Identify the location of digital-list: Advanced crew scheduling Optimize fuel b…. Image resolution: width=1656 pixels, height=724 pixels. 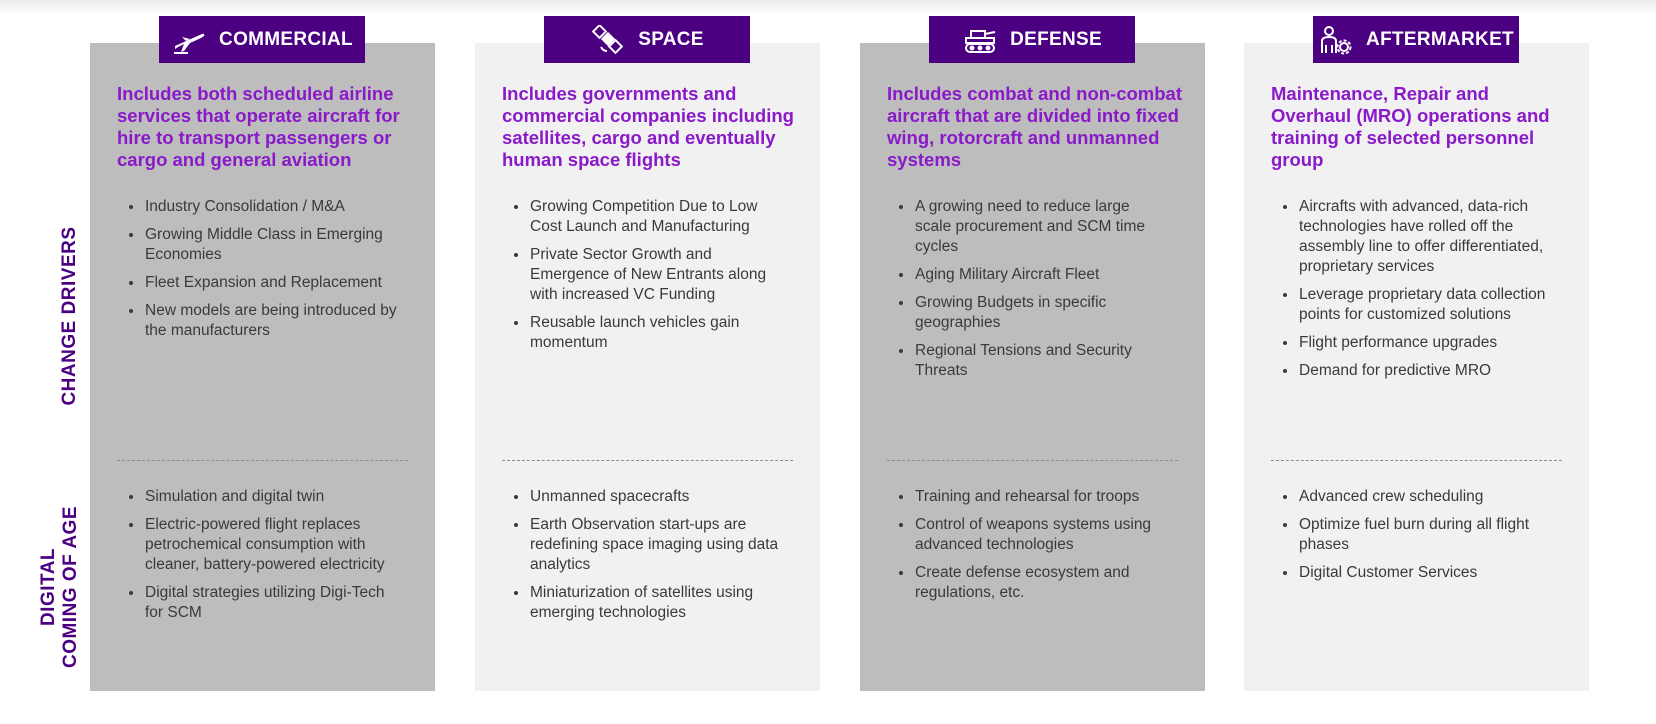
(1412, 539).